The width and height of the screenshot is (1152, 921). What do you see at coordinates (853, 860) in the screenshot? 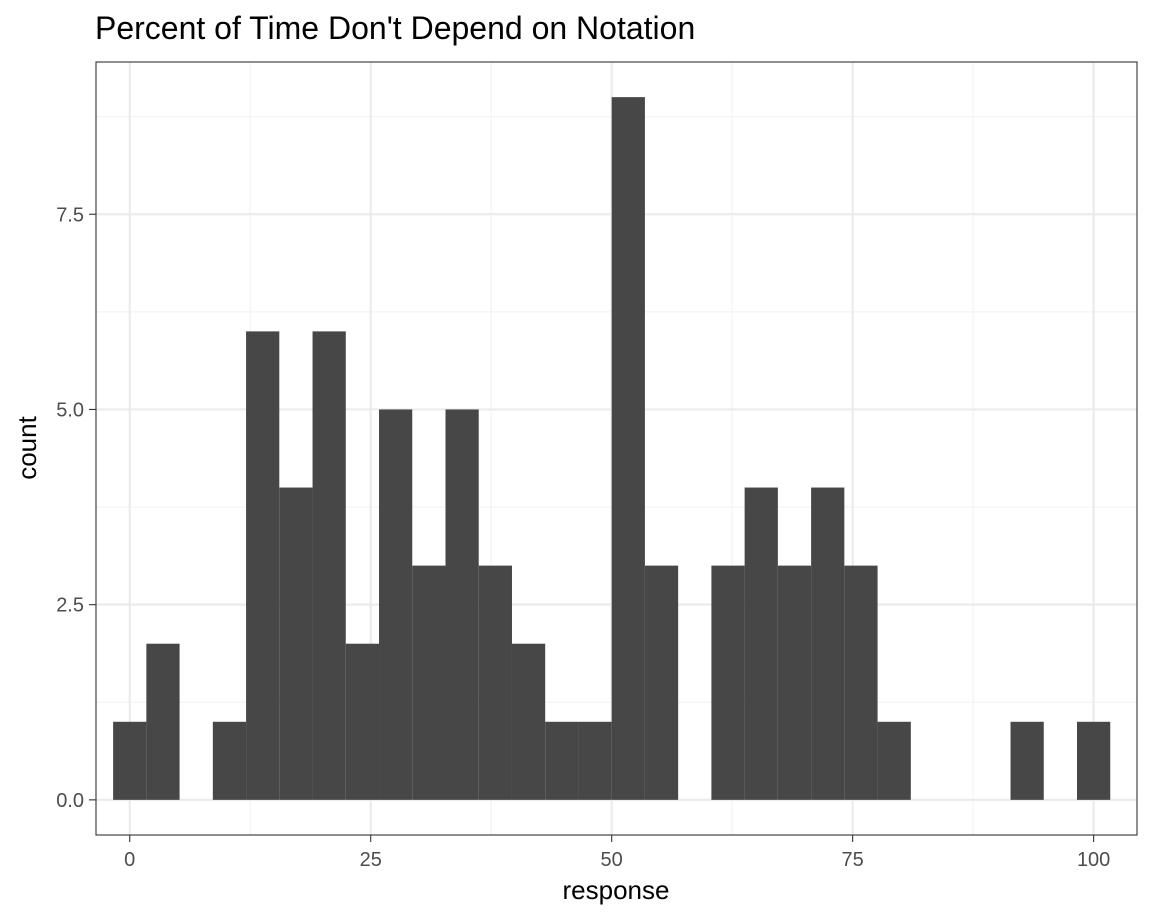
I see `x-tick-label: 75` at bounding box center [853, 860].